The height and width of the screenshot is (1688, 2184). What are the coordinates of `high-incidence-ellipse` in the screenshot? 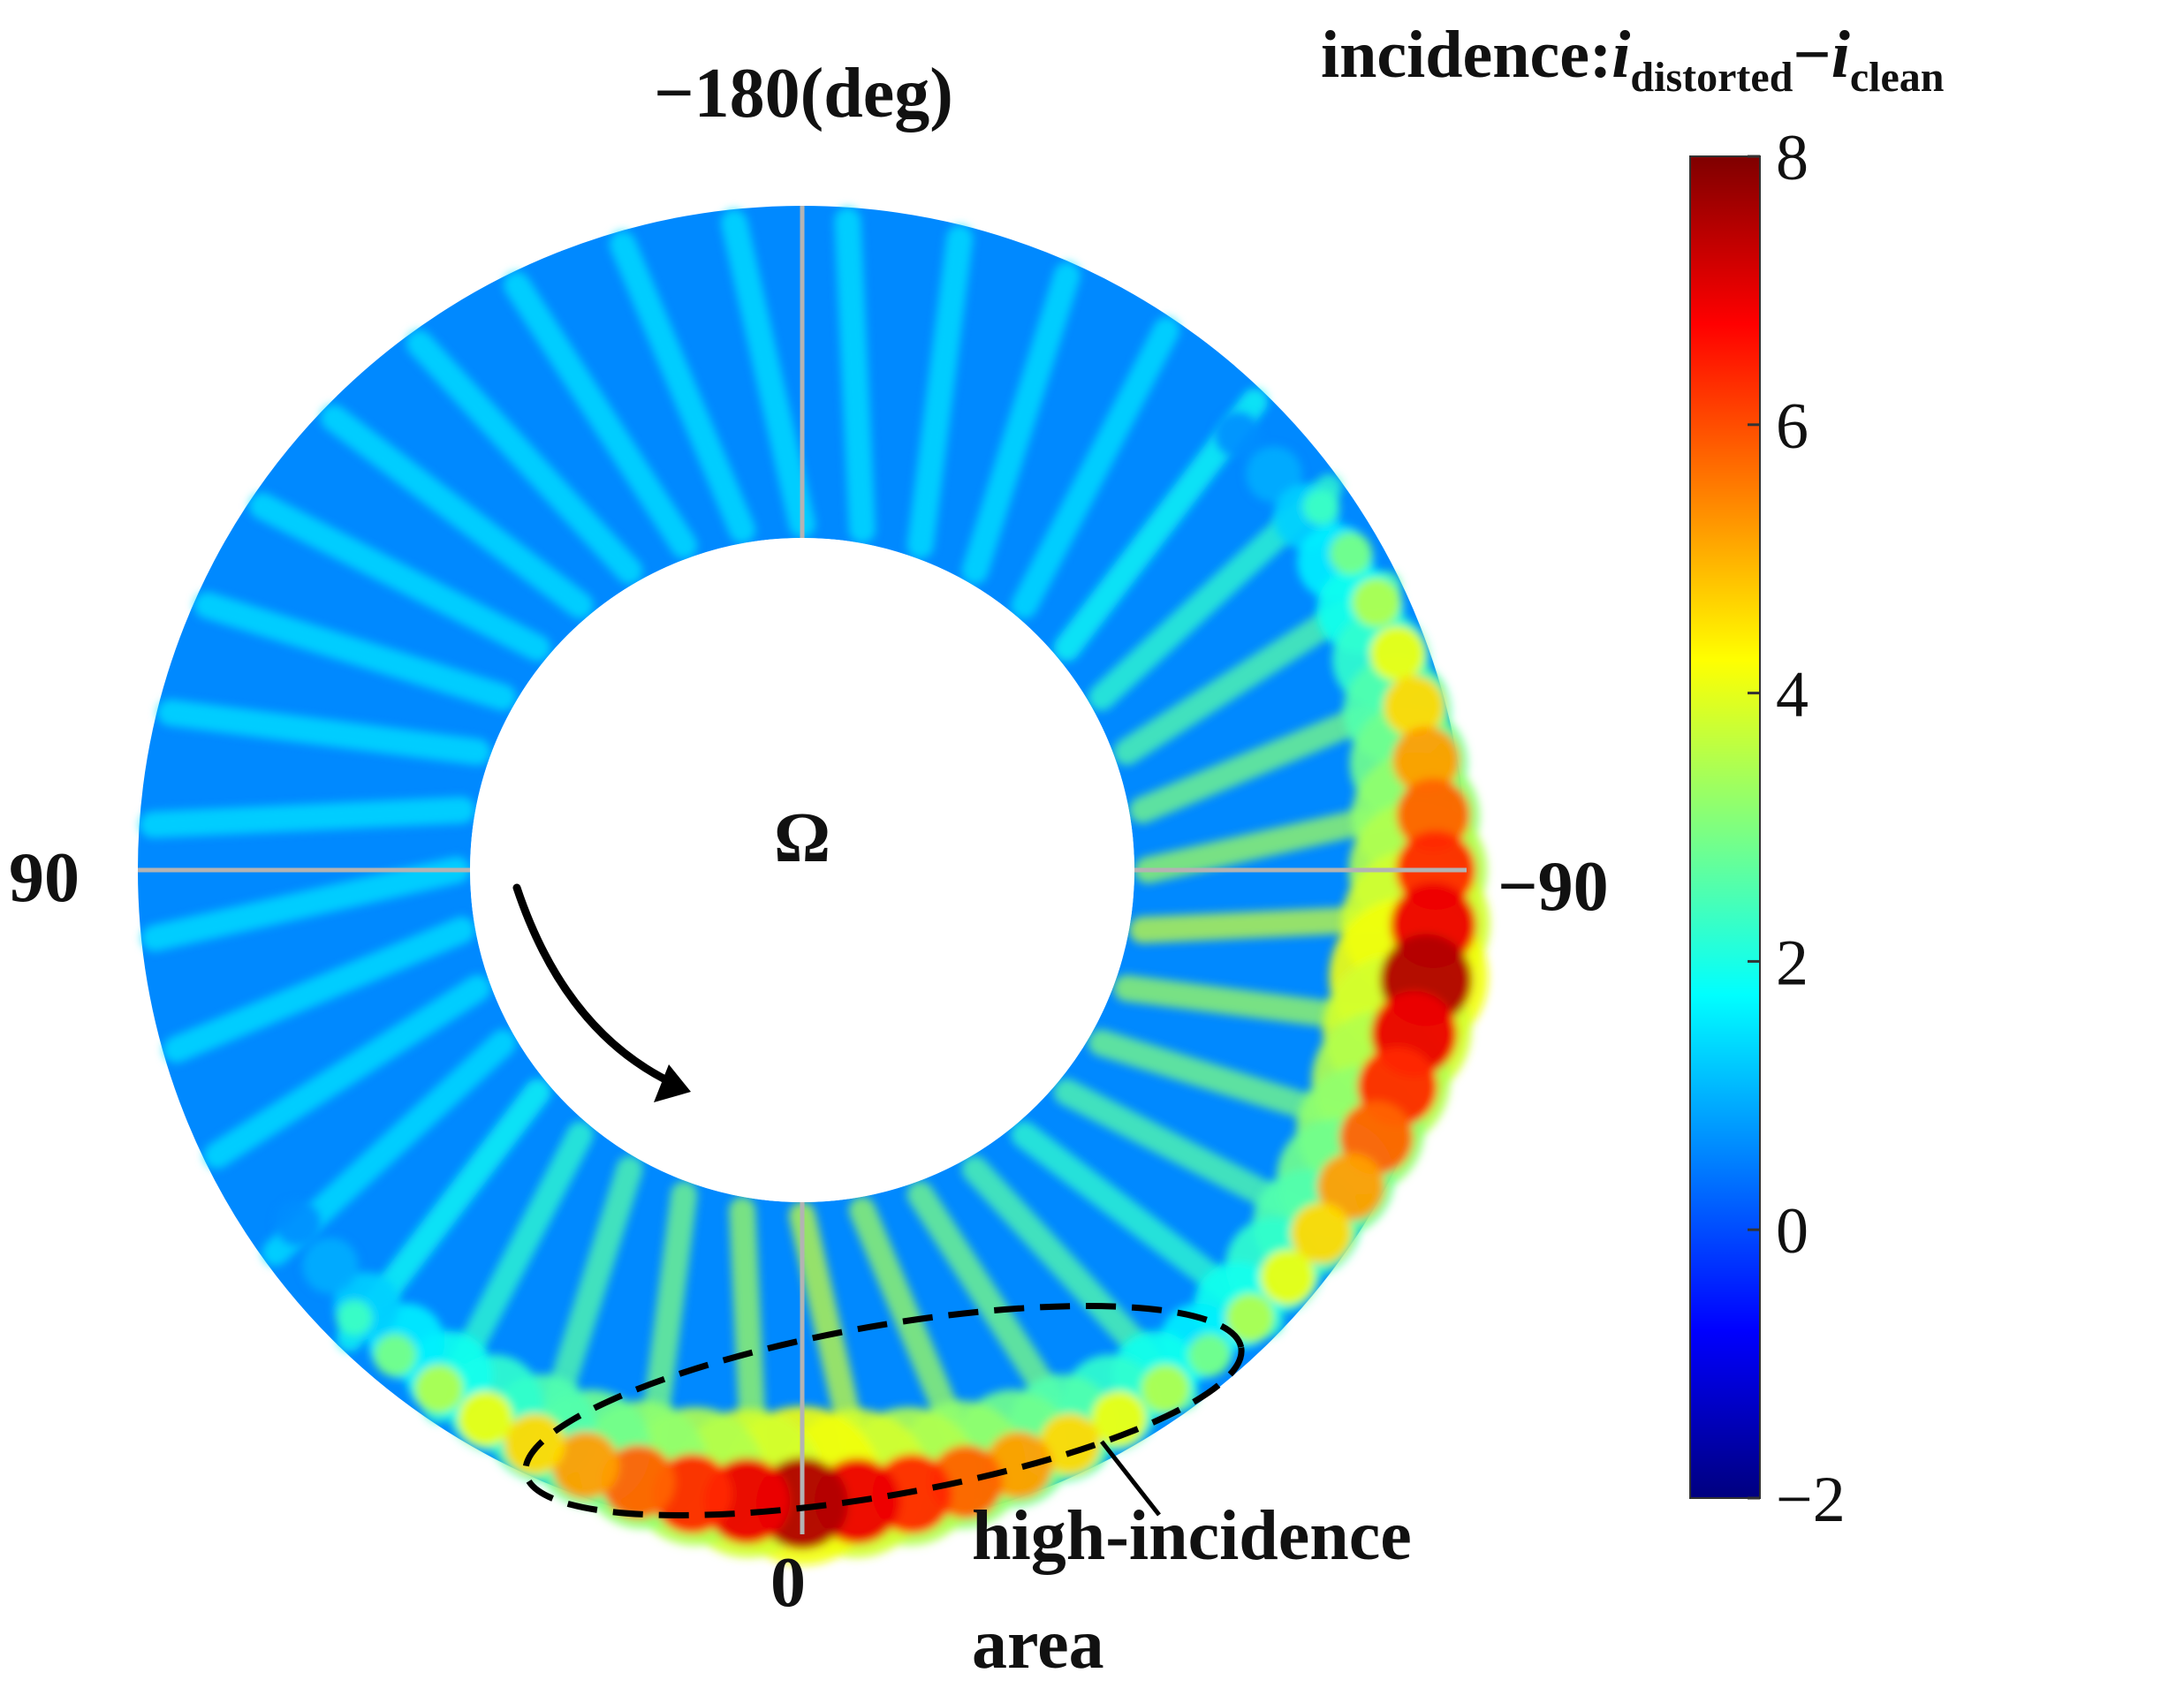 It's located at (884, 1410).